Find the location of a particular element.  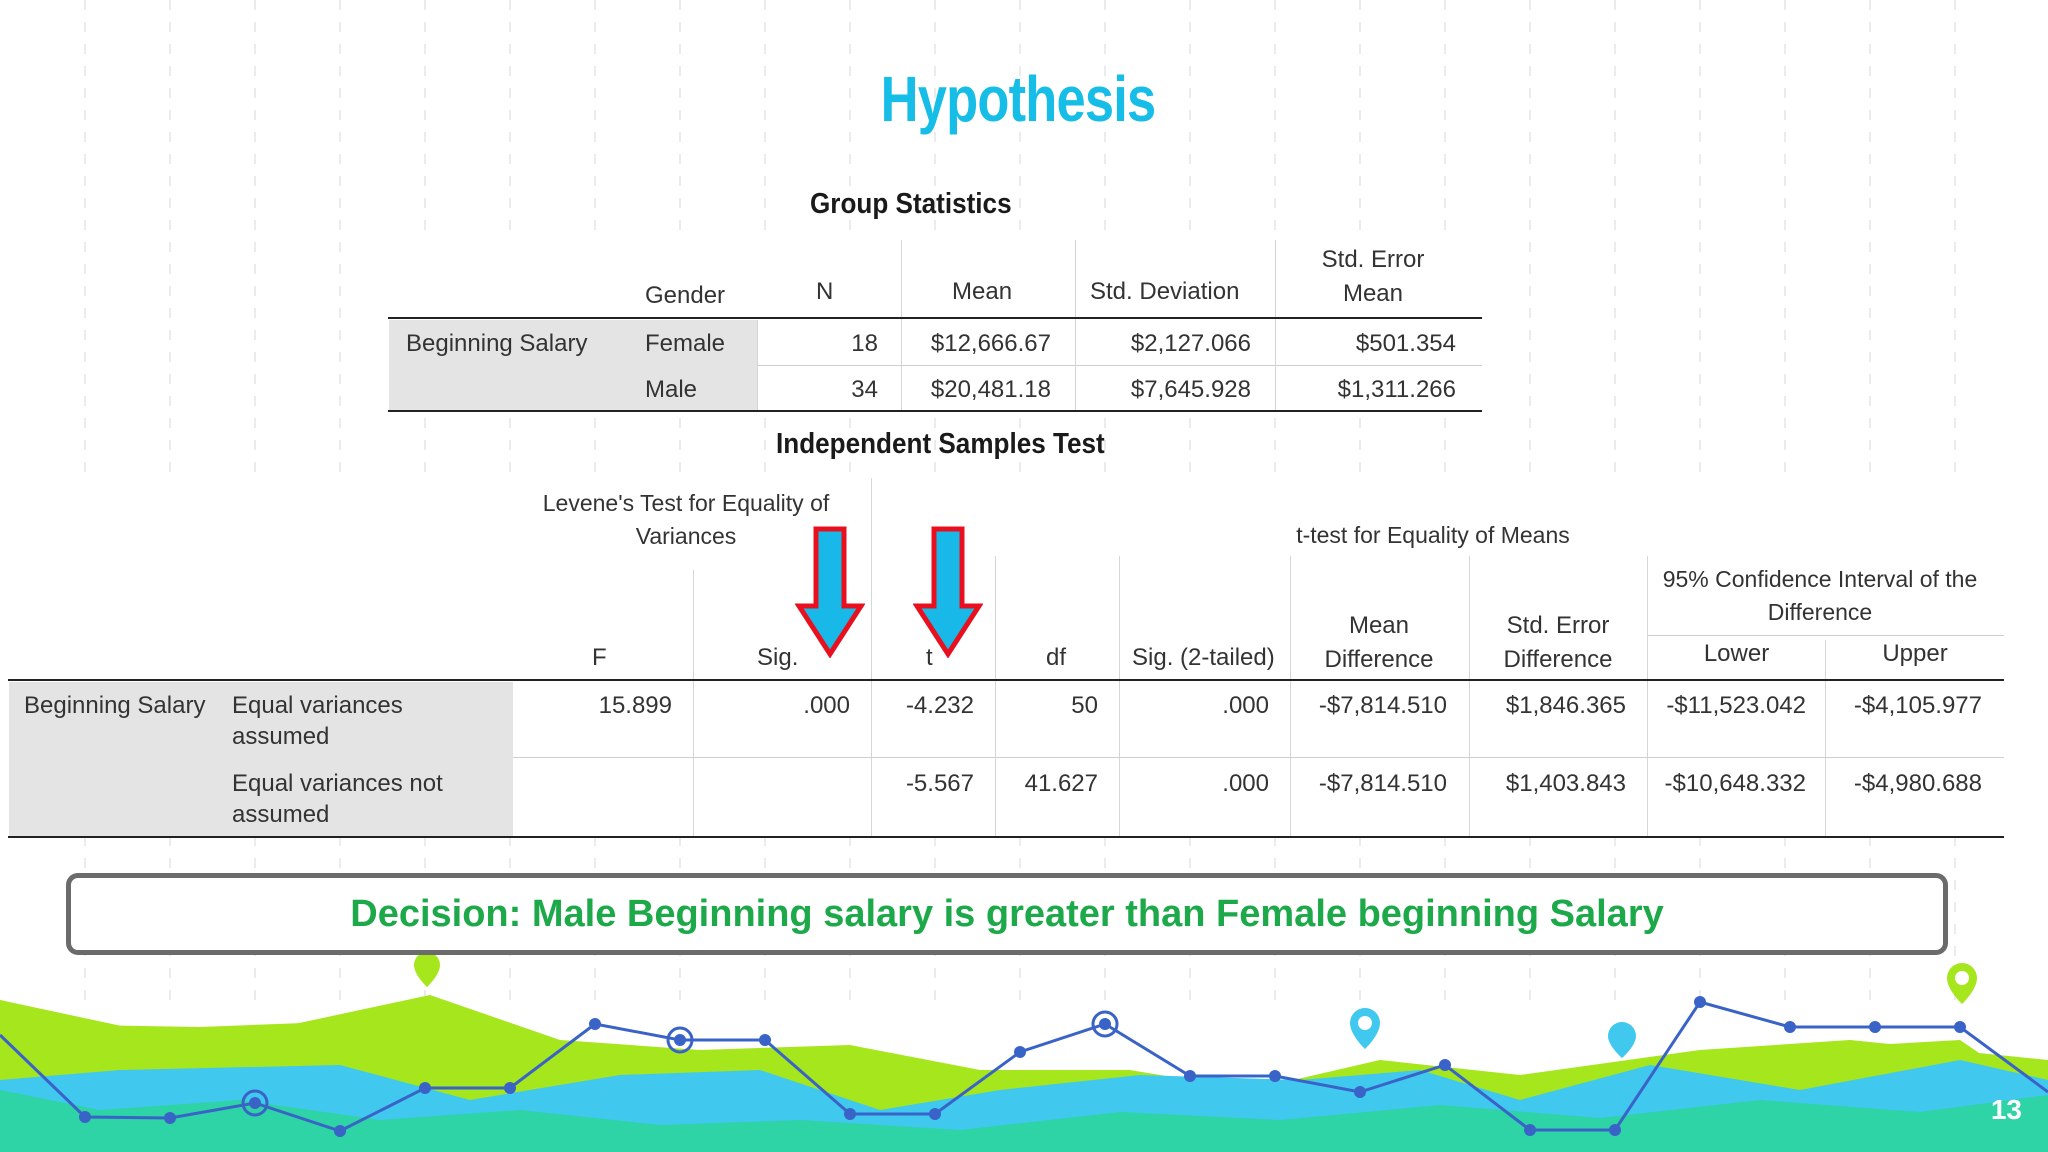

header-f: F is located at coordinates (599, 657).